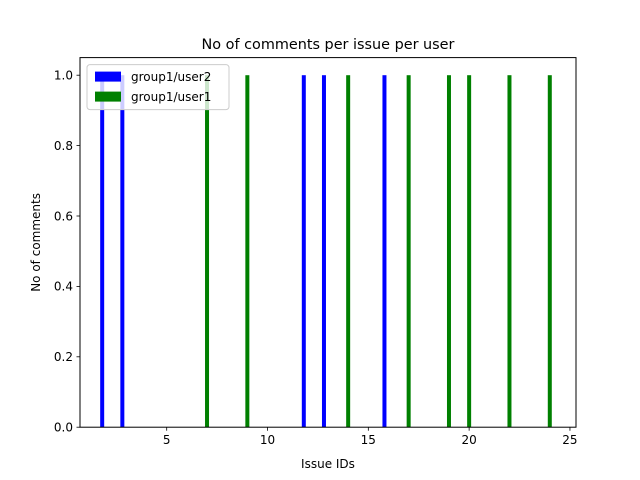  I want to click on y-tick-label-1: 0.2, so click(63, 357).